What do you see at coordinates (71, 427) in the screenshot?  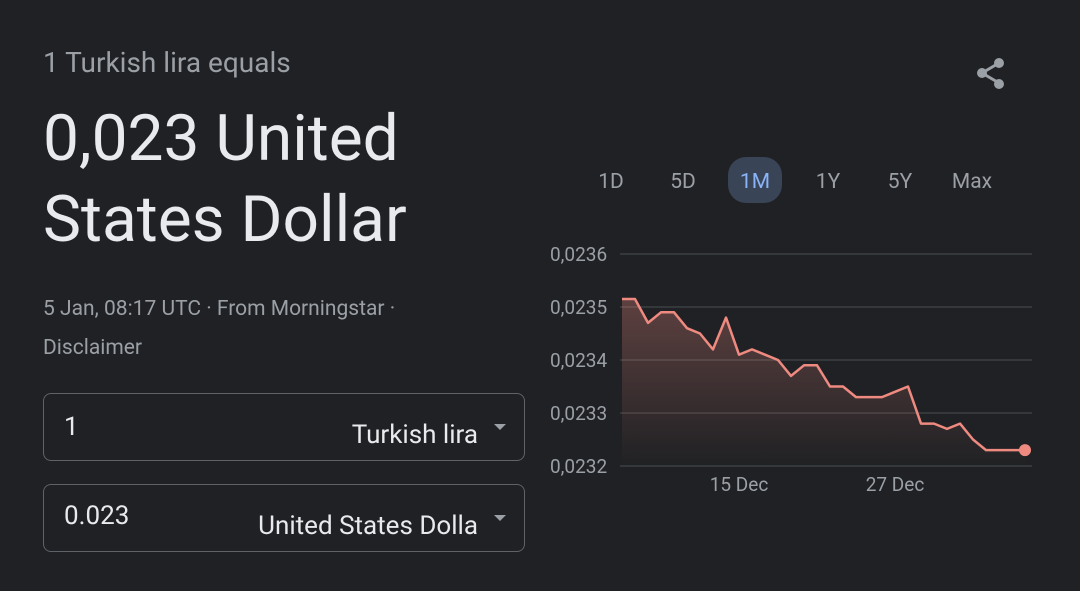 I see `from-amount: 1` at bounding box center [71, 427].